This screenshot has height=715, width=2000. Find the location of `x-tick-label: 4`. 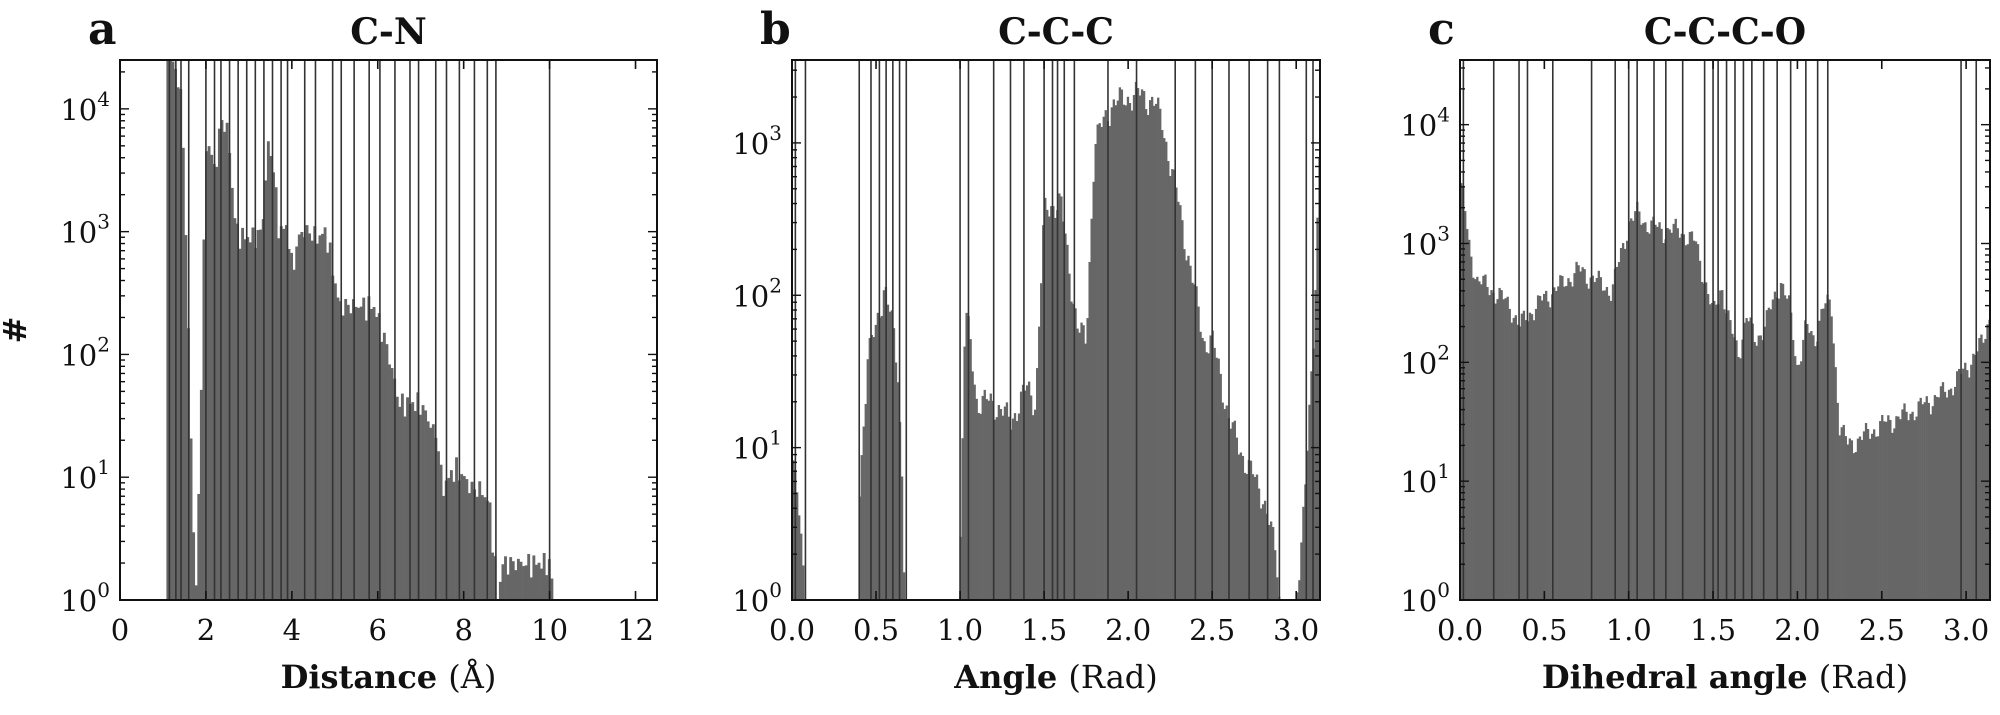

x-tick-label: 4 is located at coordinates (292, 630).